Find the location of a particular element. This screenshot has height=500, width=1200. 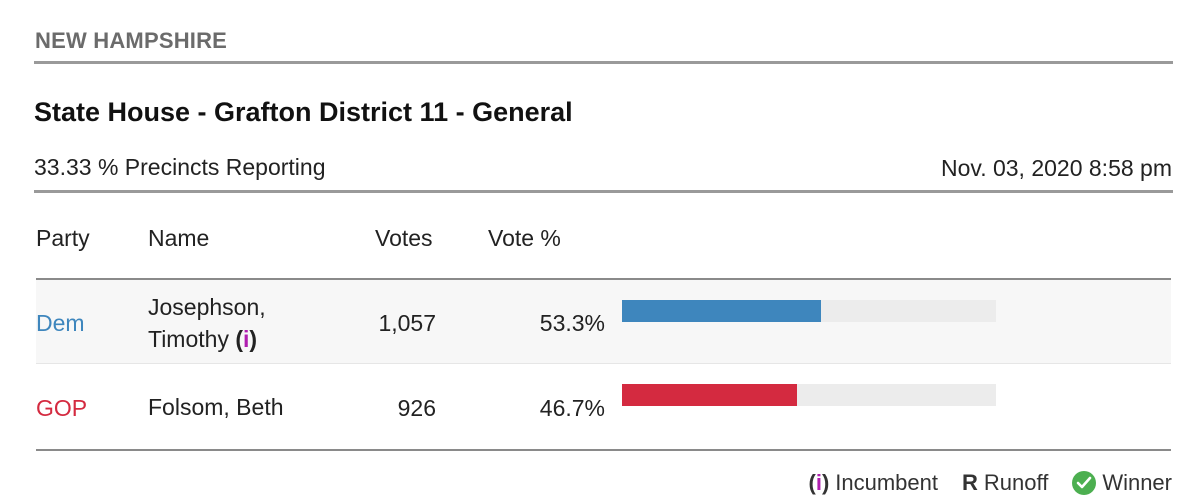

vote-percent: 53.3% is located at coordinates (572, 323).